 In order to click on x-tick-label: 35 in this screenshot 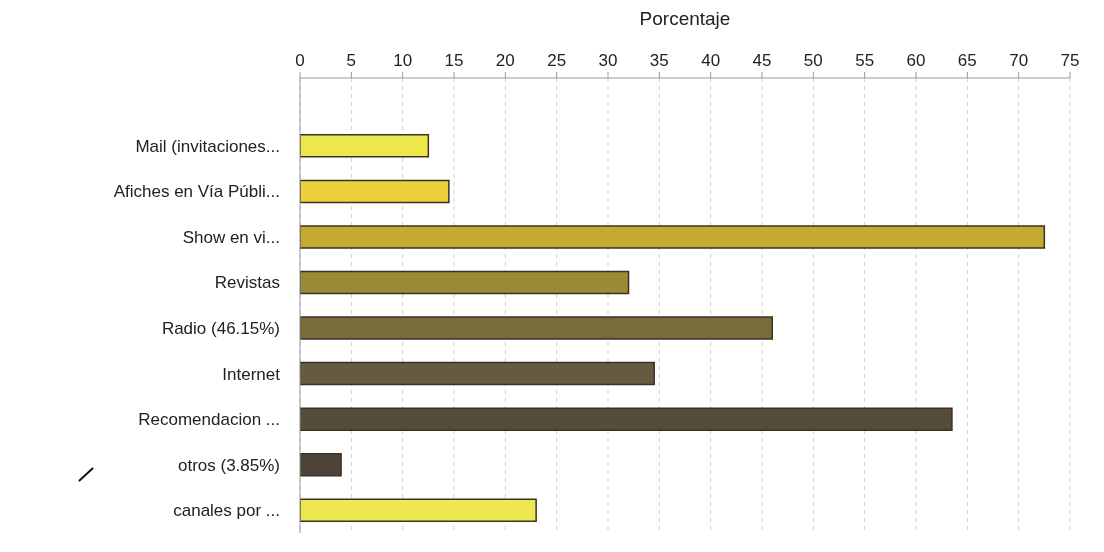, I will do `click(659, 60)`.